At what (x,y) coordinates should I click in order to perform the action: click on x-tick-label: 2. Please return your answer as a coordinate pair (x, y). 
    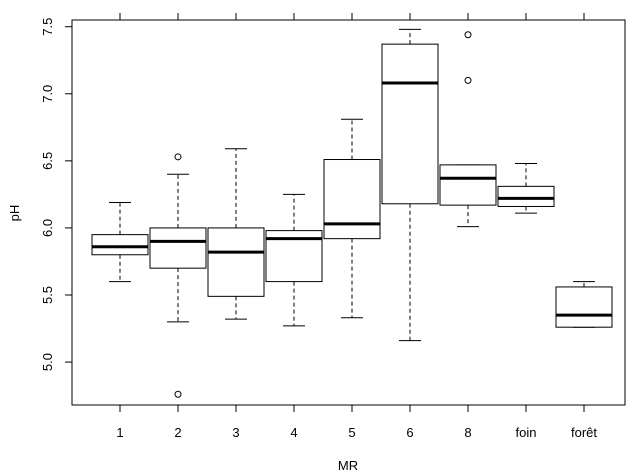
    Looking at the image, I should click on (177, 432).